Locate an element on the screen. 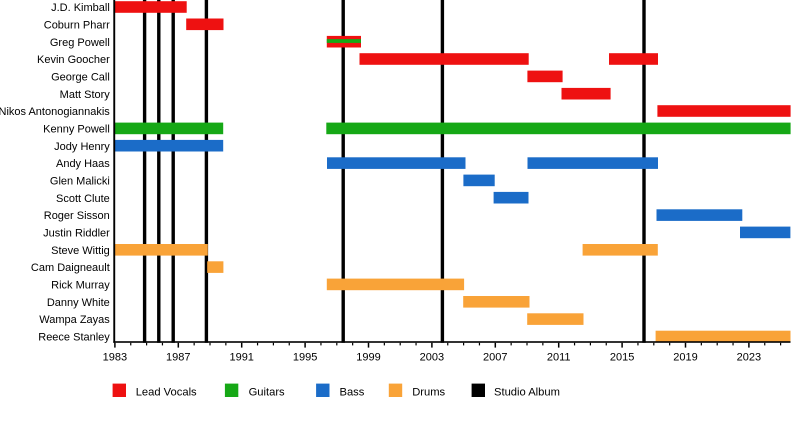 The image size is (800, 442). svg-text: 2019 is located at coordinates (685, 358).